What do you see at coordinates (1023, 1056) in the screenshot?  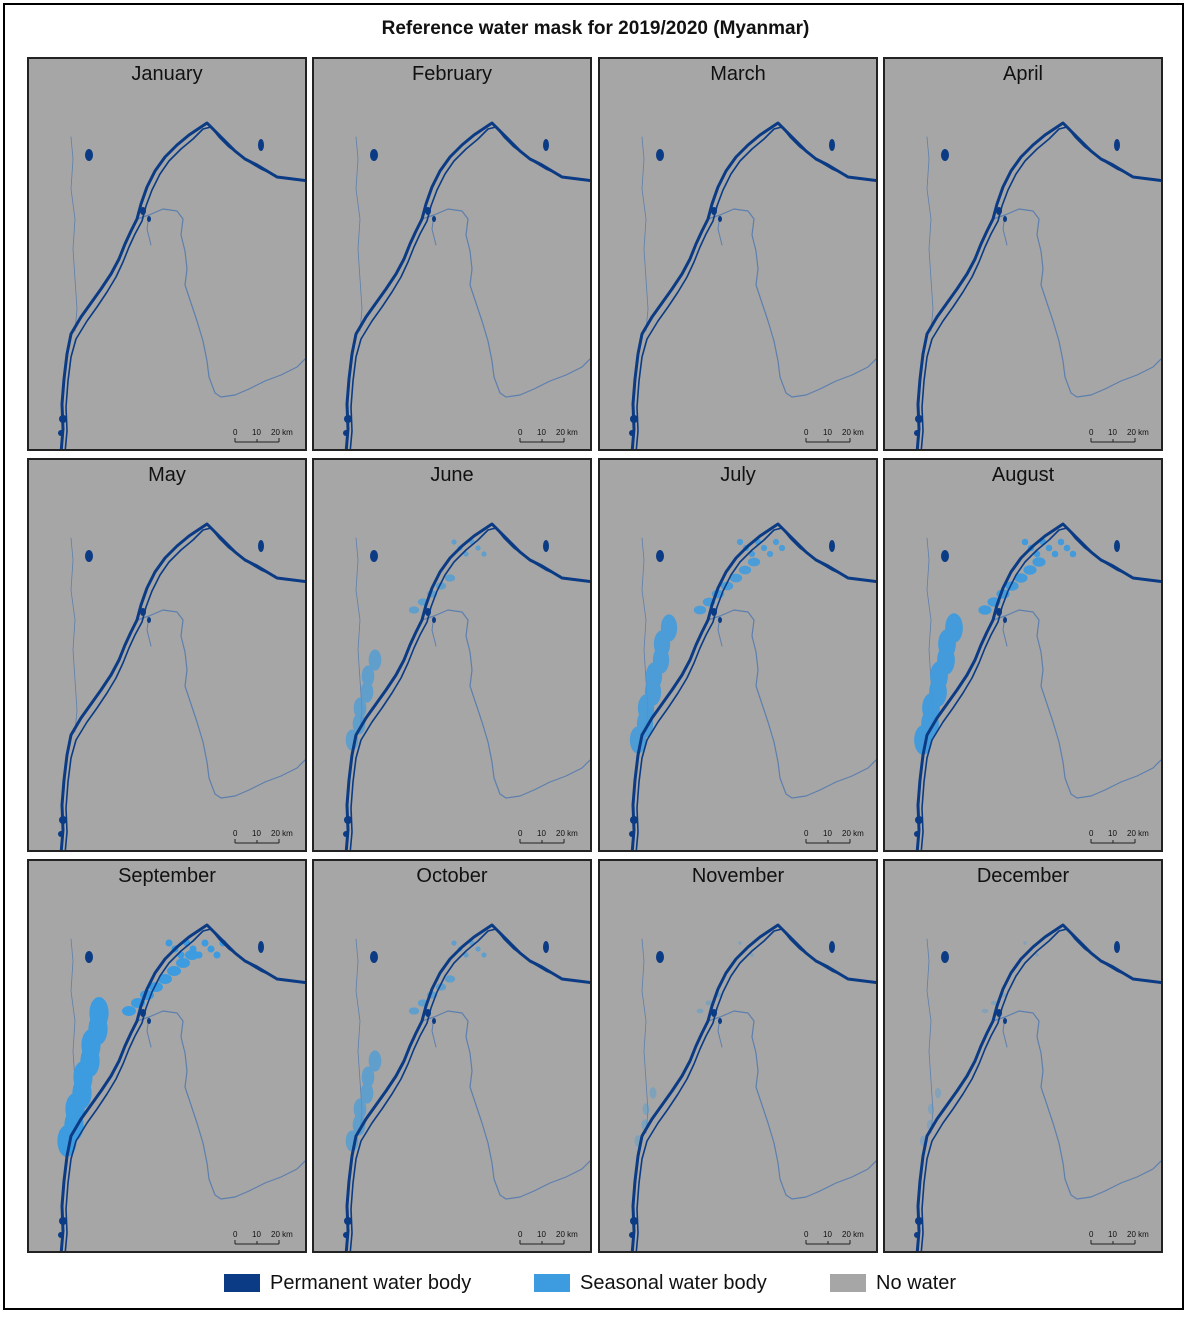 I see `map-panel-december: 0 10 20 km December` at bounding box center [1023, 1056].